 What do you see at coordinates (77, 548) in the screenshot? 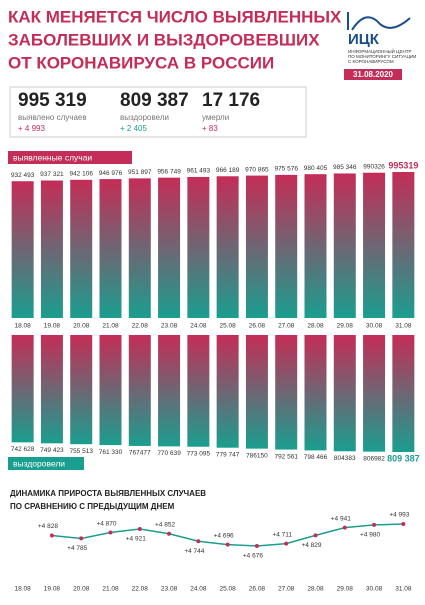
I see `value-label: +4 785` at bounding box center [77, 548].